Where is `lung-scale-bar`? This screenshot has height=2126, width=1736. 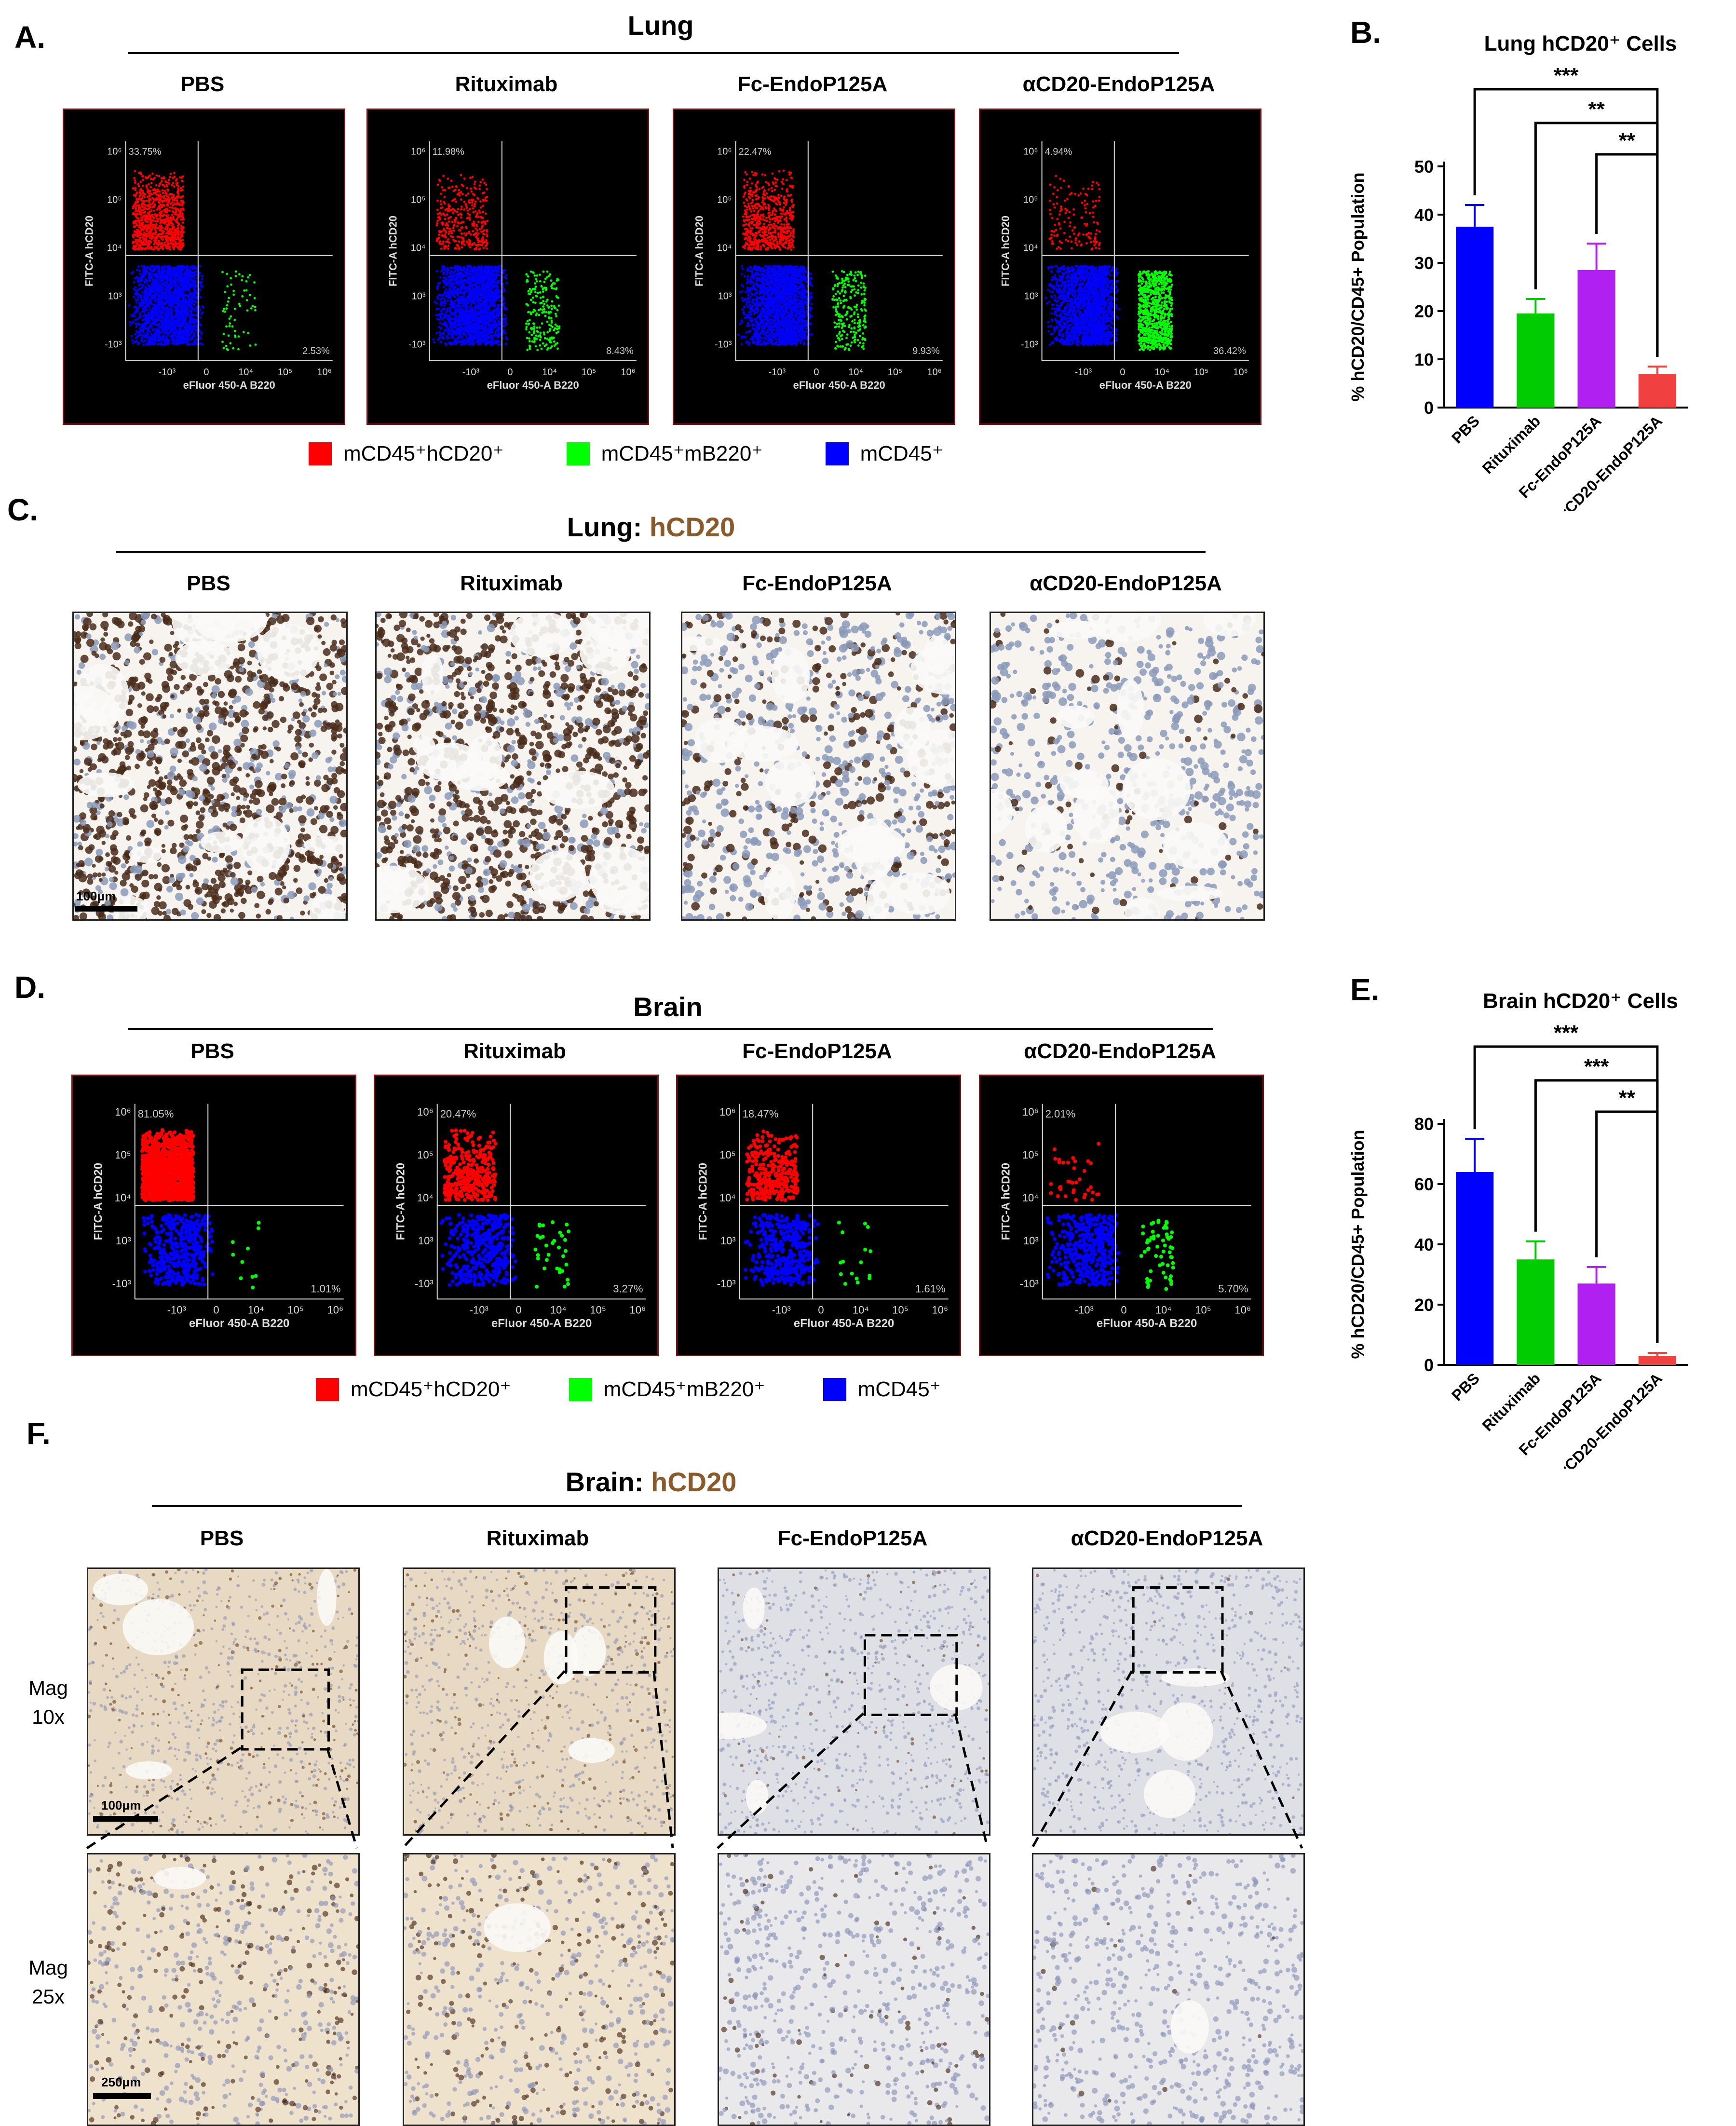
lung-scale-bar is located at coordinates (106, 909).